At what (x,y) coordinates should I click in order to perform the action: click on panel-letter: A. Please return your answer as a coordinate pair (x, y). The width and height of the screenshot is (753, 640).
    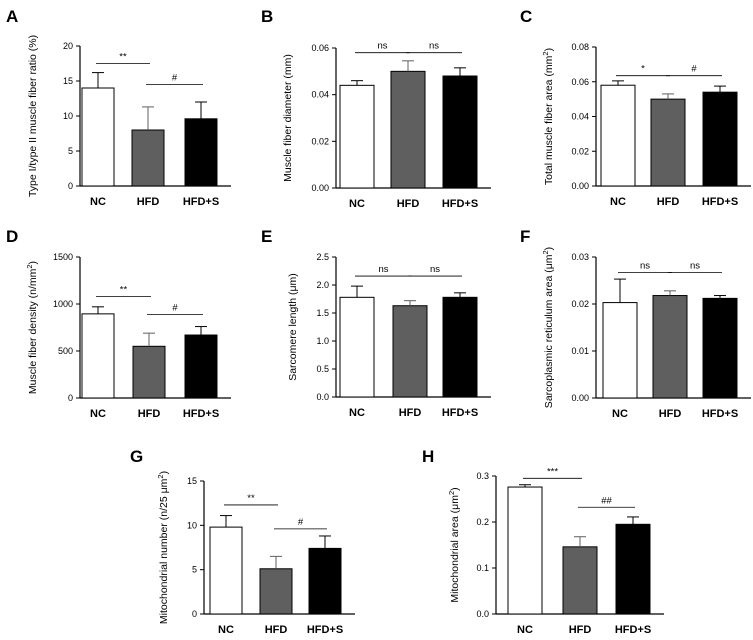
    Looking at the image, I should click on (12, 16).